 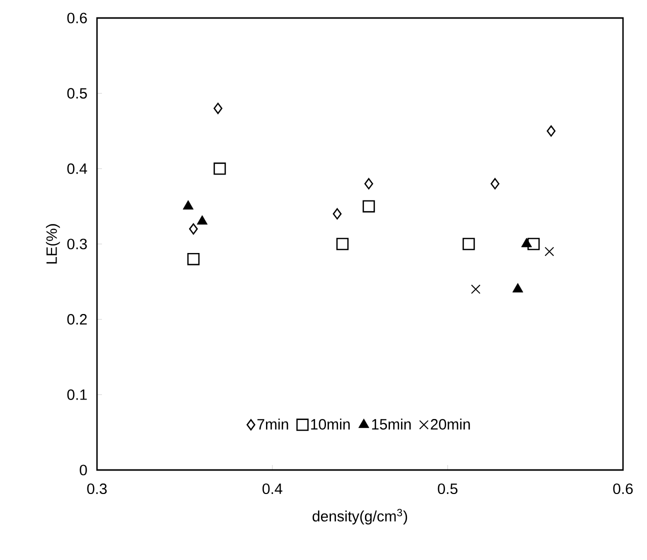 I want to click on y-tick-label: 0.1, so click(x=77, y=394).